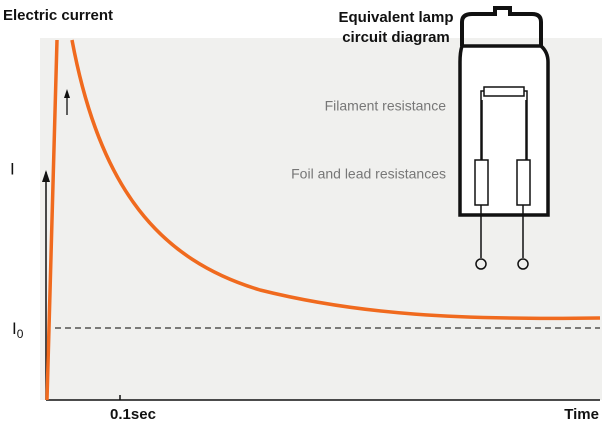 This screenshot has width=602, height=429. Describe the element at coordinates (133, 414) in the screenshot. I see `x-tick-label: 0.1sec` at that location.